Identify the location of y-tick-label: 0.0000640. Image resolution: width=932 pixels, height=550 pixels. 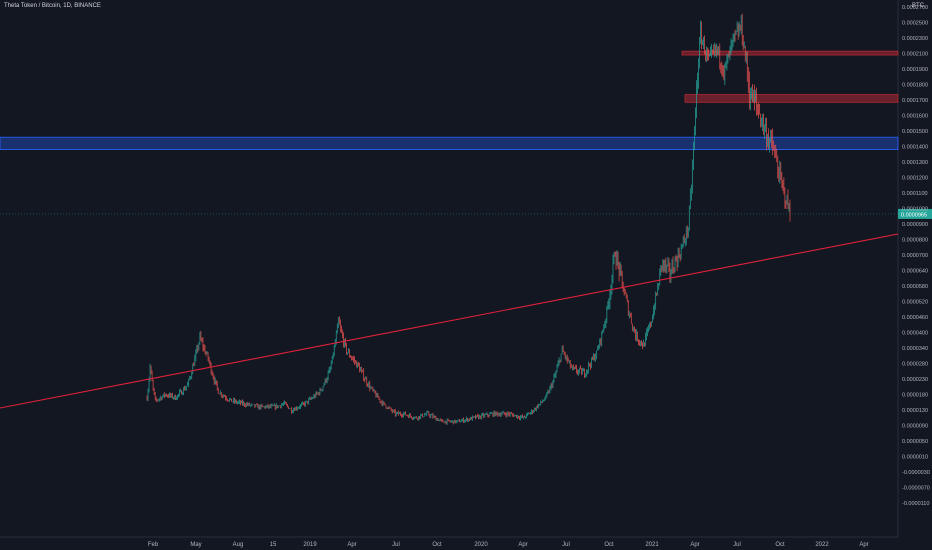
(915, 272).